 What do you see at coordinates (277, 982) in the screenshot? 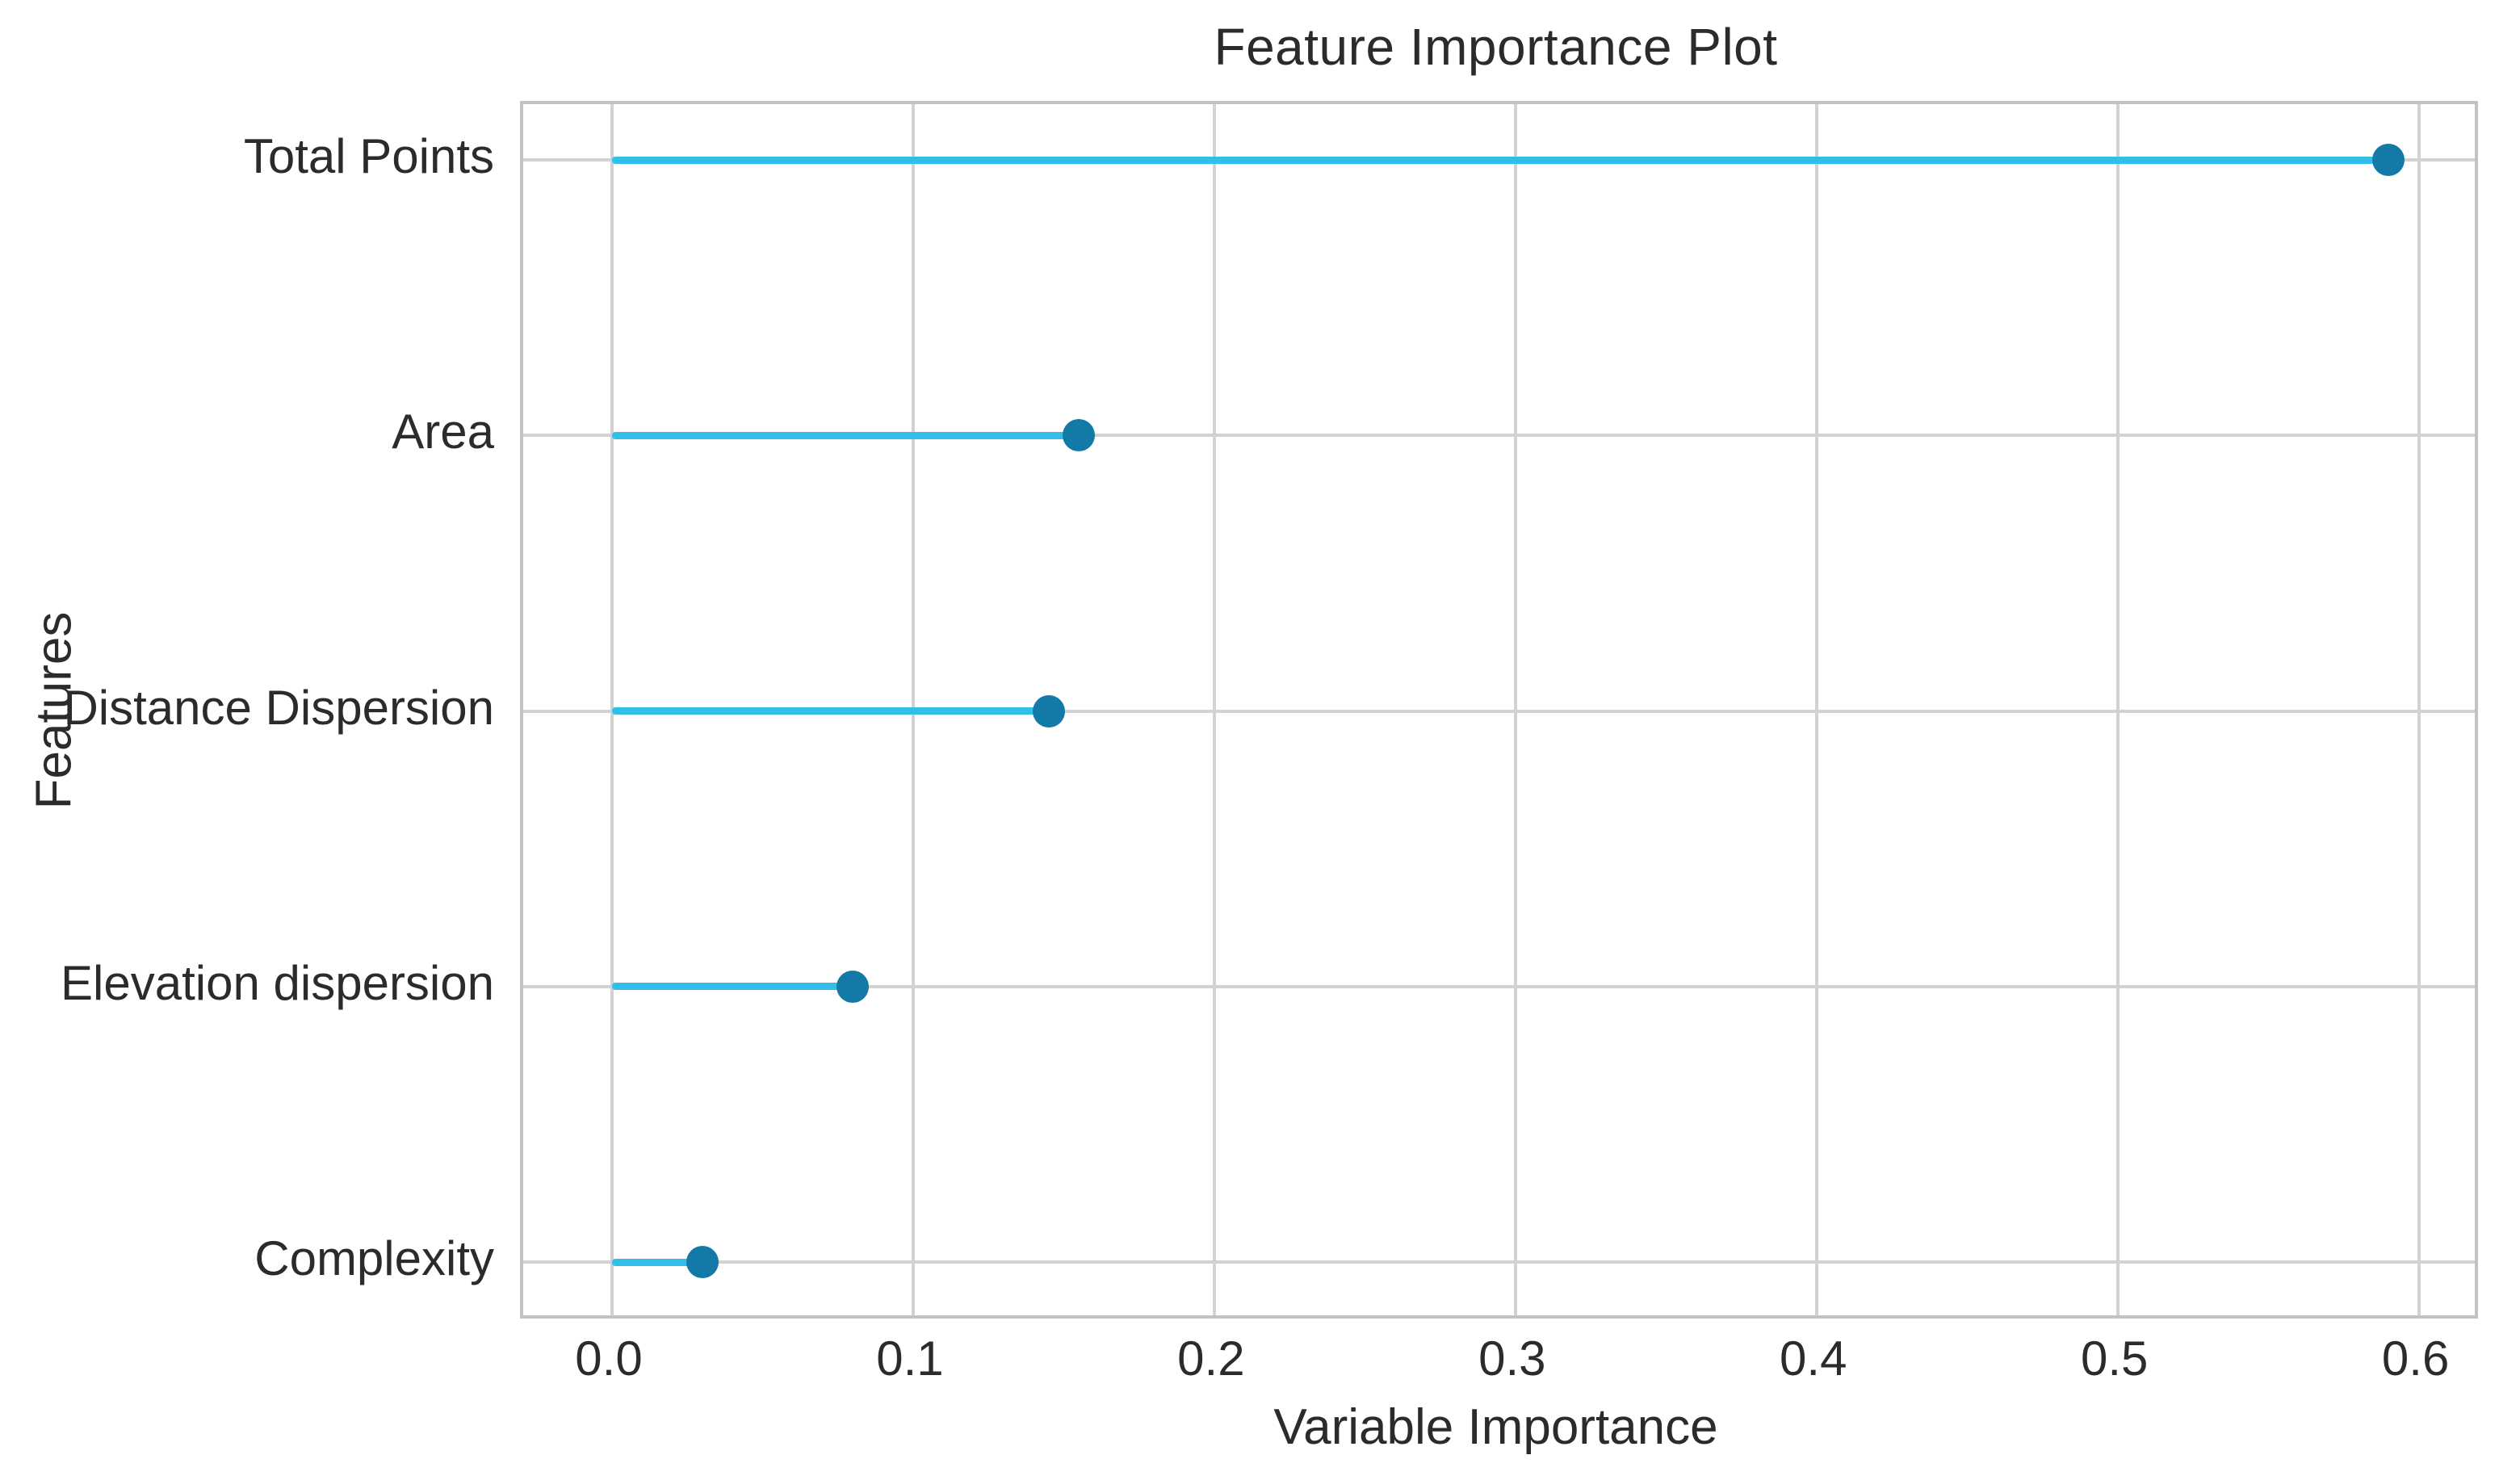
I see `y-tick-label: Elevation dispersion` at bounding box center [277, 982].